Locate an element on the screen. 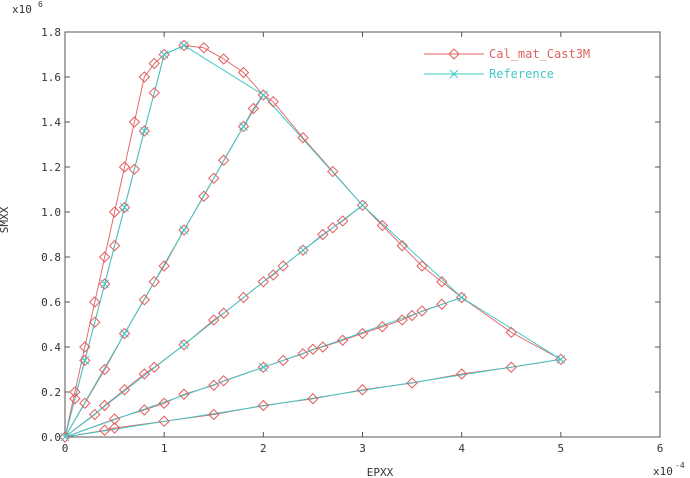 The width and height of the screenshot is (690, 478). legend-label-reference: Reference is located at coordinates (521, 74).